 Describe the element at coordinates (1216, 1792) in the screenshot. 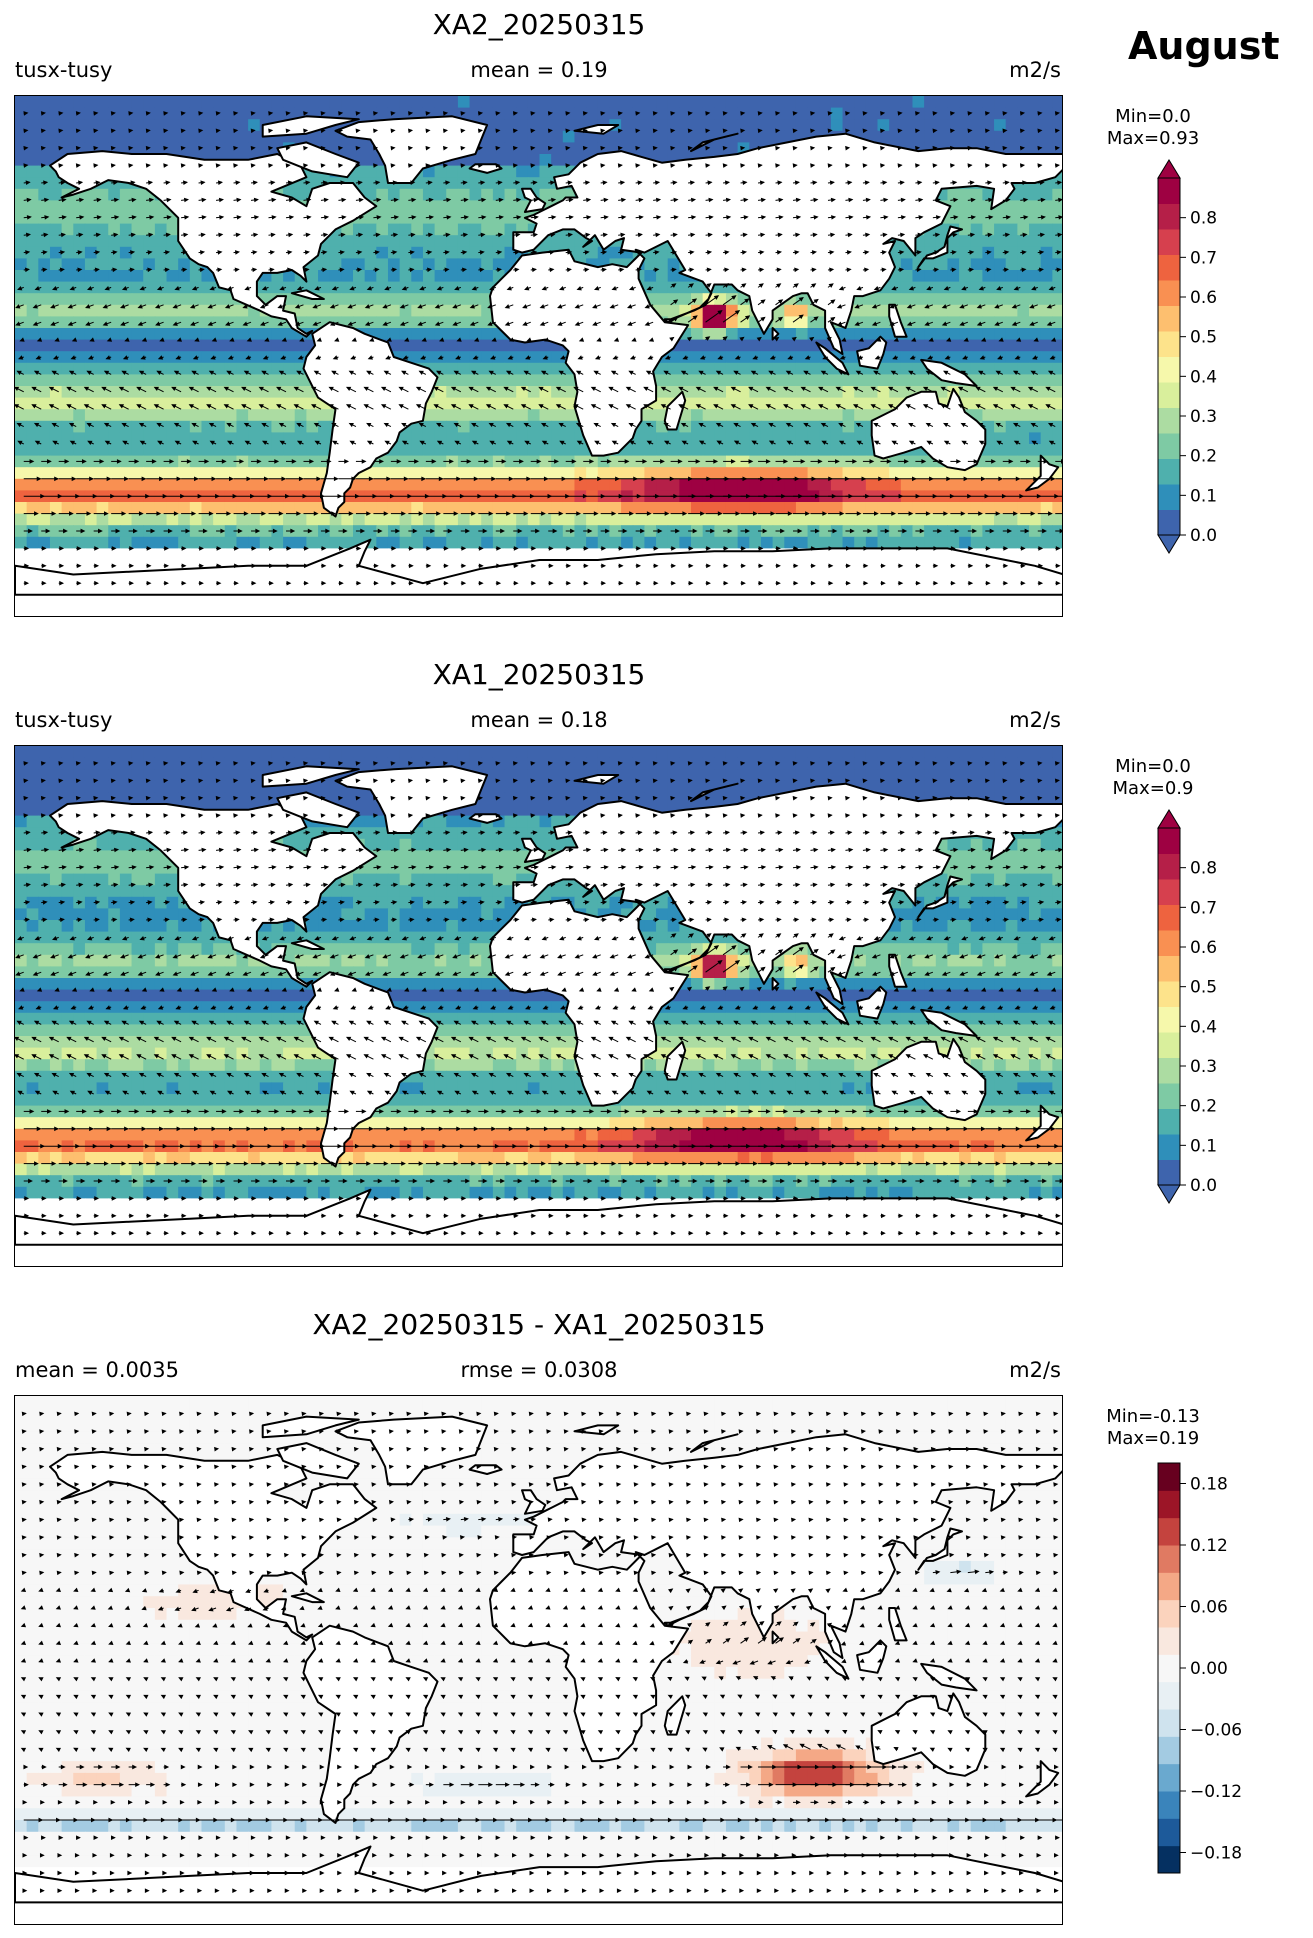

I see `colorbar-tick-label: −0.12` at that location.